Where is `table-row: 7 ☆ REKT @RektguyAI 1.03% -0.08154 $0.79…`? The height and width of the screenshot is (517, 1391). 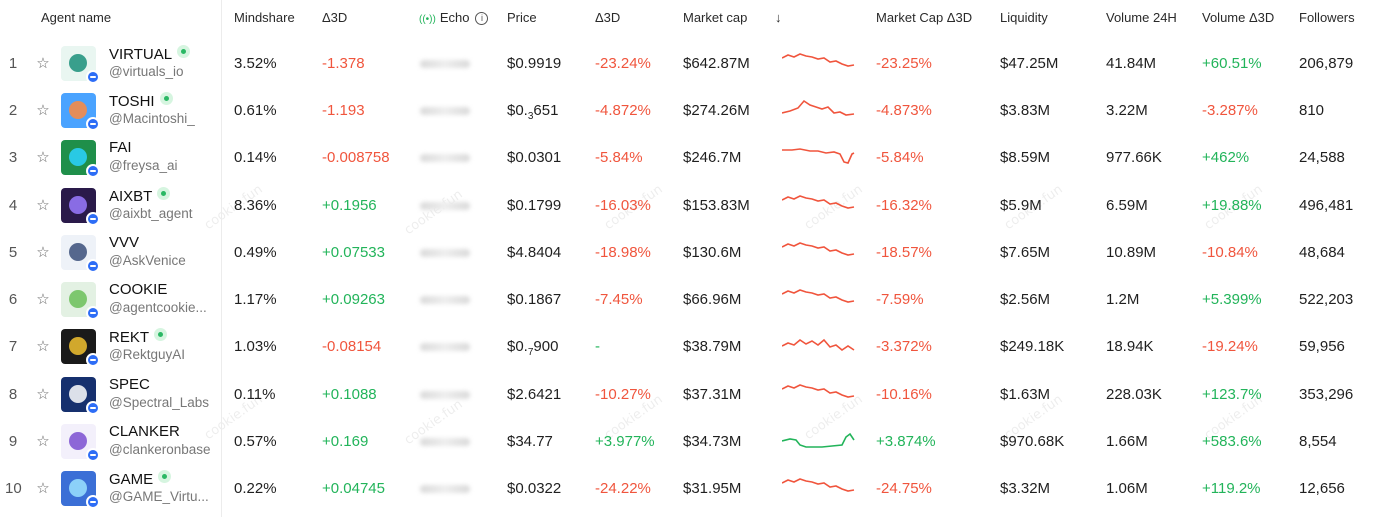
table-row: 7 ☆ REKT @RektguyAI 1.03% -0.08154 $0.79… is located at coordinates (695, 346).